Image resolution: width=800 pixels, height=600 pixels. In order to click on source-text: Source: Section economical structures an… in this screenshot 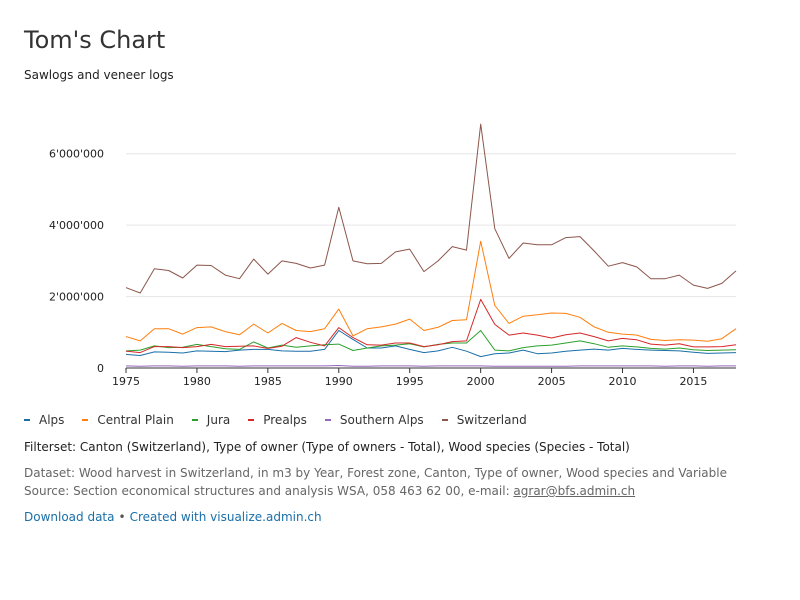, I will do `click(269, 491)`.